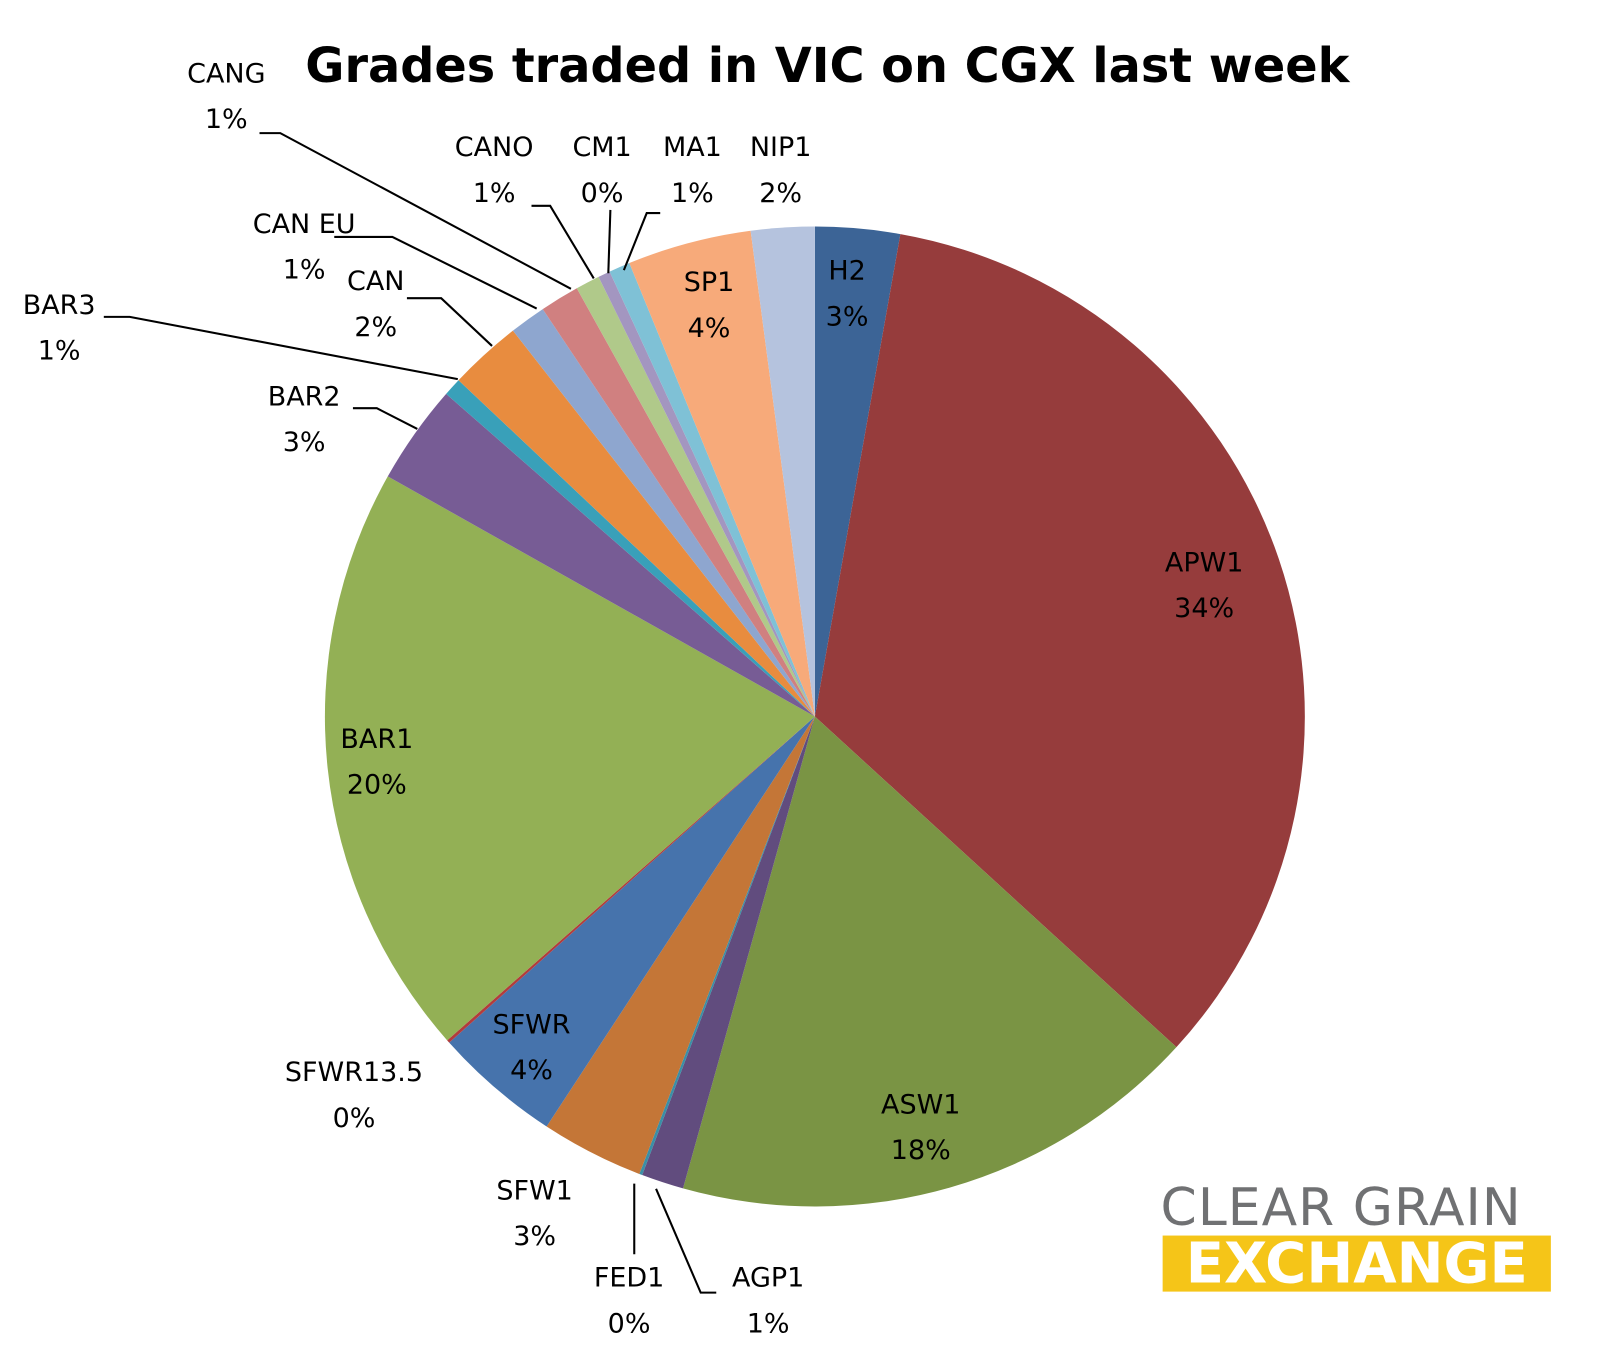 This screenshot has width=1609, height=1350. What do you see at coordinates (531, 1024) in the screenshot?
I see `slice-label: SFWR` at bounding box center [531, 1024].